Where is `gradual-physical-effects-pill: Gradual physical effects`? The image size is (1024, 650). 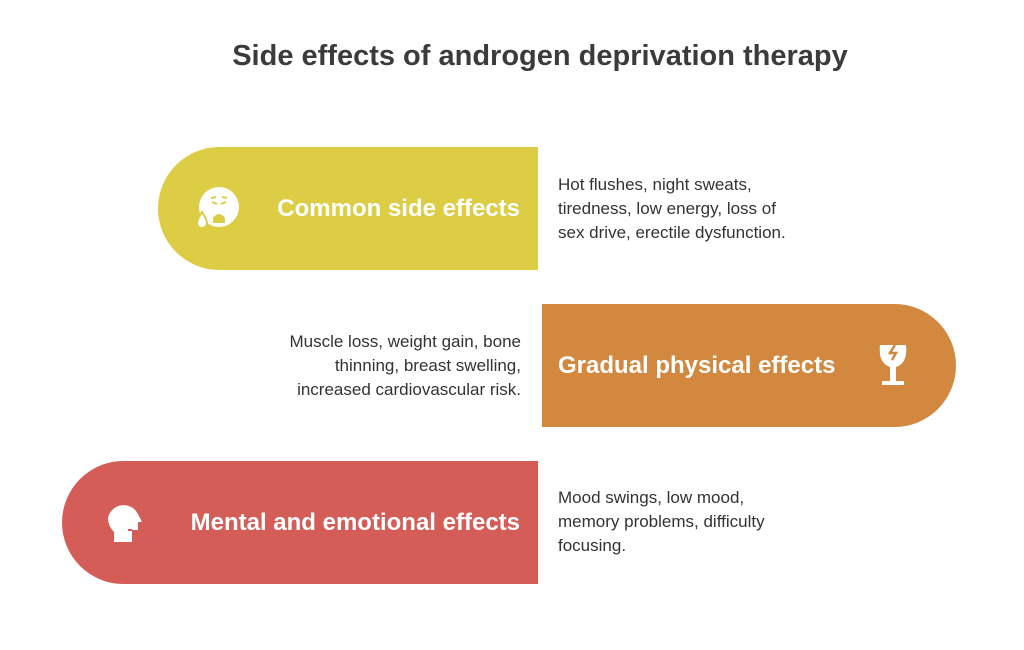 gradual-physical-effects-pill: Gradual physical effects is located at coordinates (749, 365).